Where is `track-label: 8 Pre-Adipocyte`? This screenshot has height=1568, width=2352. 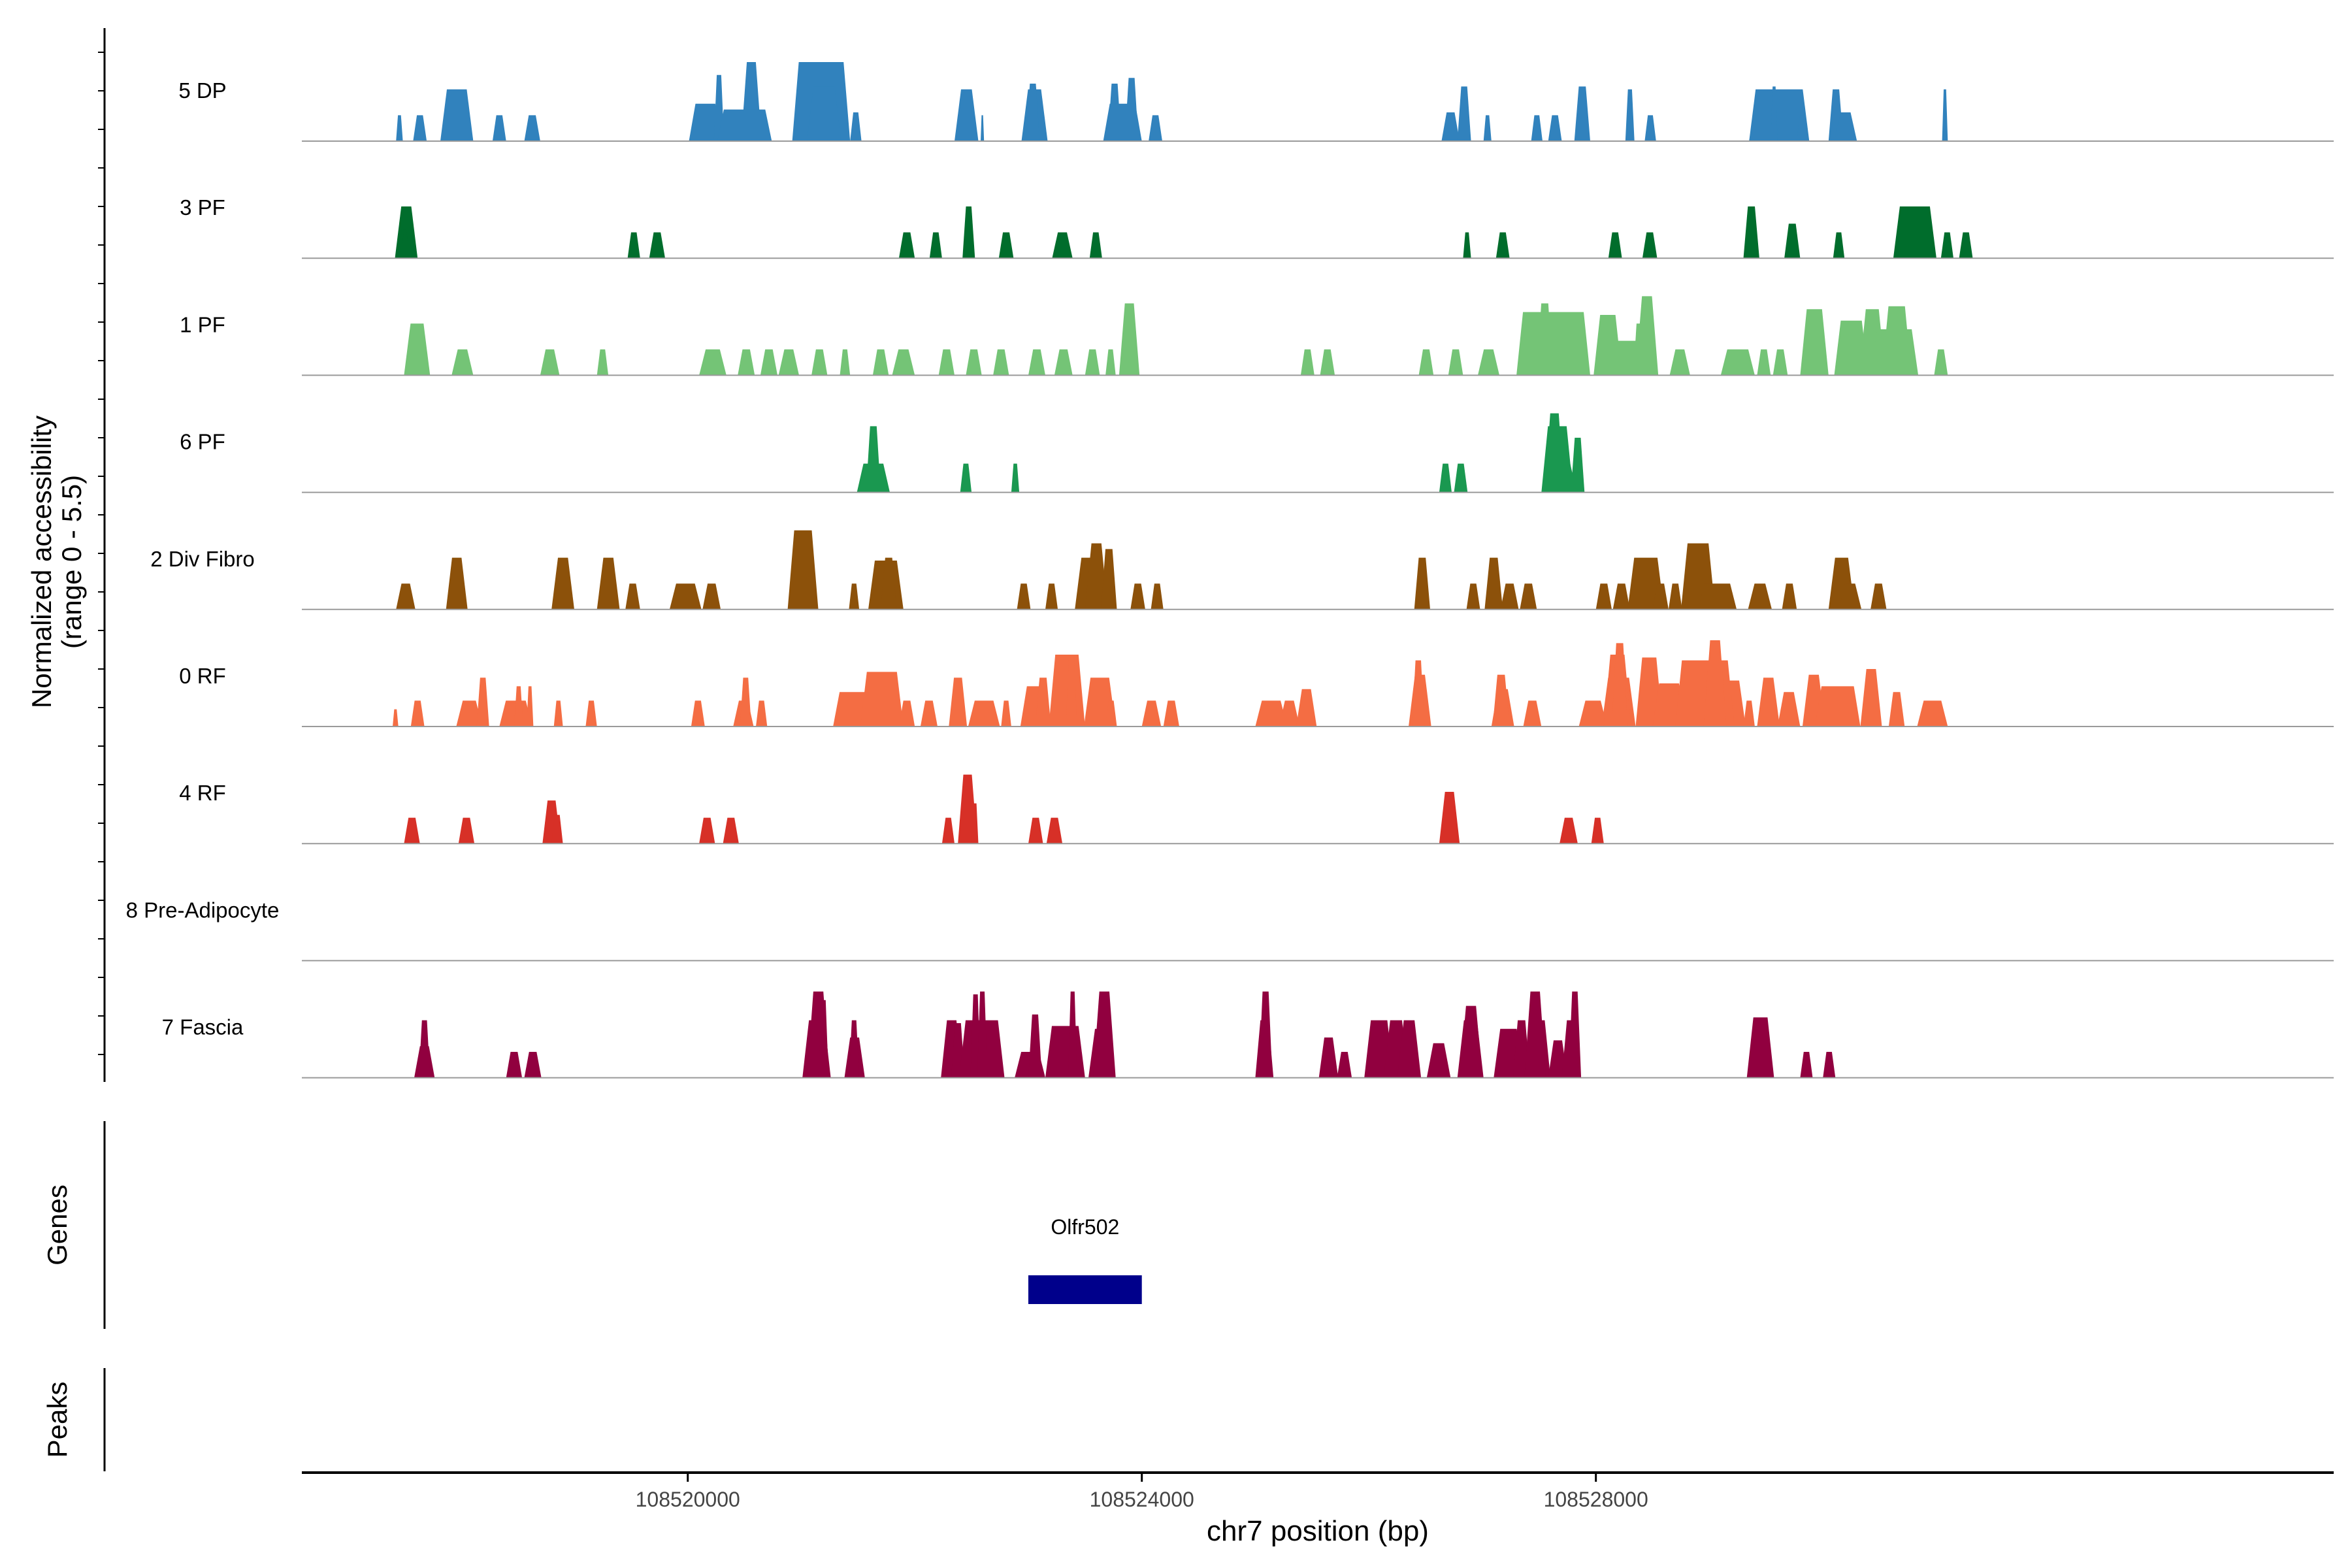 track-label: 8 Pre-Adipocyte is located at coordinates (203, 910).